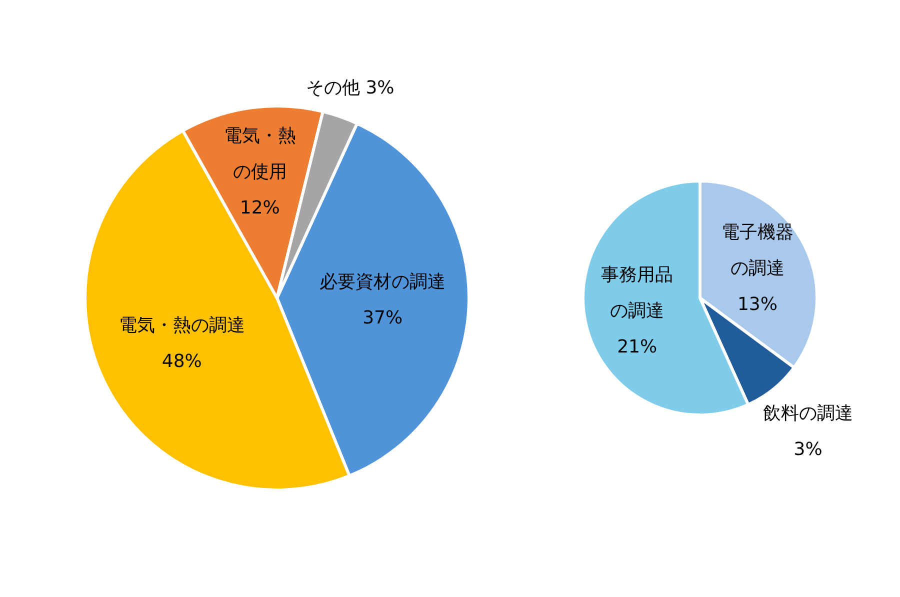 The image size is (900, 597). Describe the element at coordinates (382, 317) in the screenshot. I see `data-label: 37%` at that location.